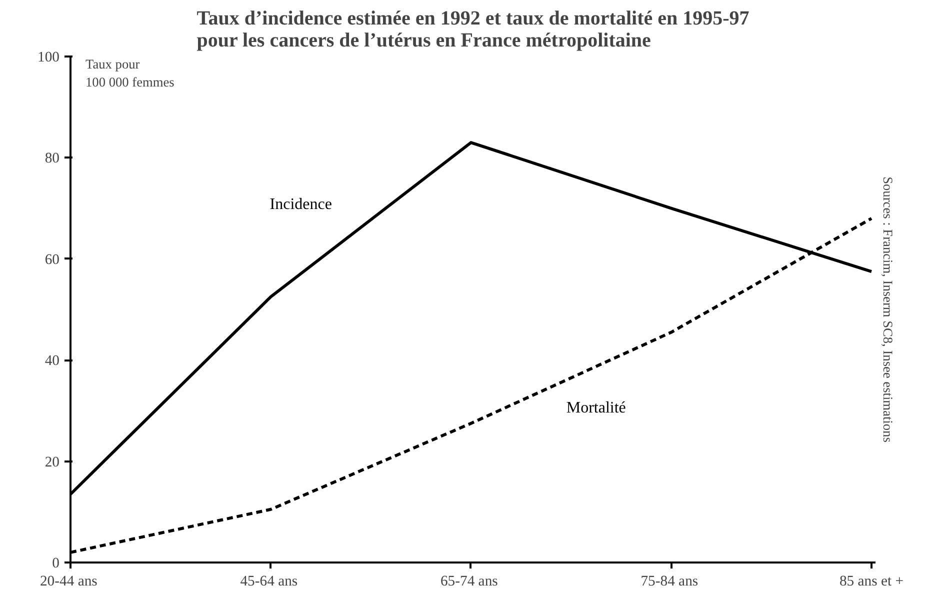  I want to click on y-axis-title: Taux pour 100 000 femmes, so click(130, 73).